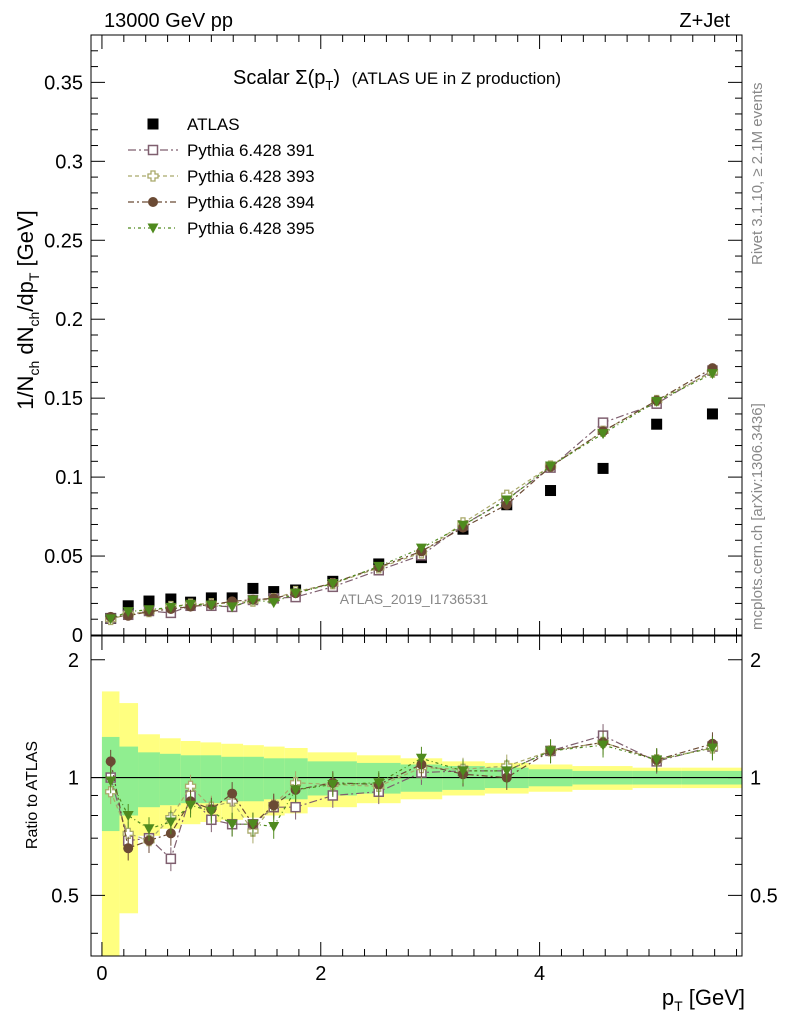 This screenshot has width=786, height=1024. What do you see at coordinates (73, 779) in the screenshot?
I see `lower-y-tick-label: 1` at bounding box center [73, 779].